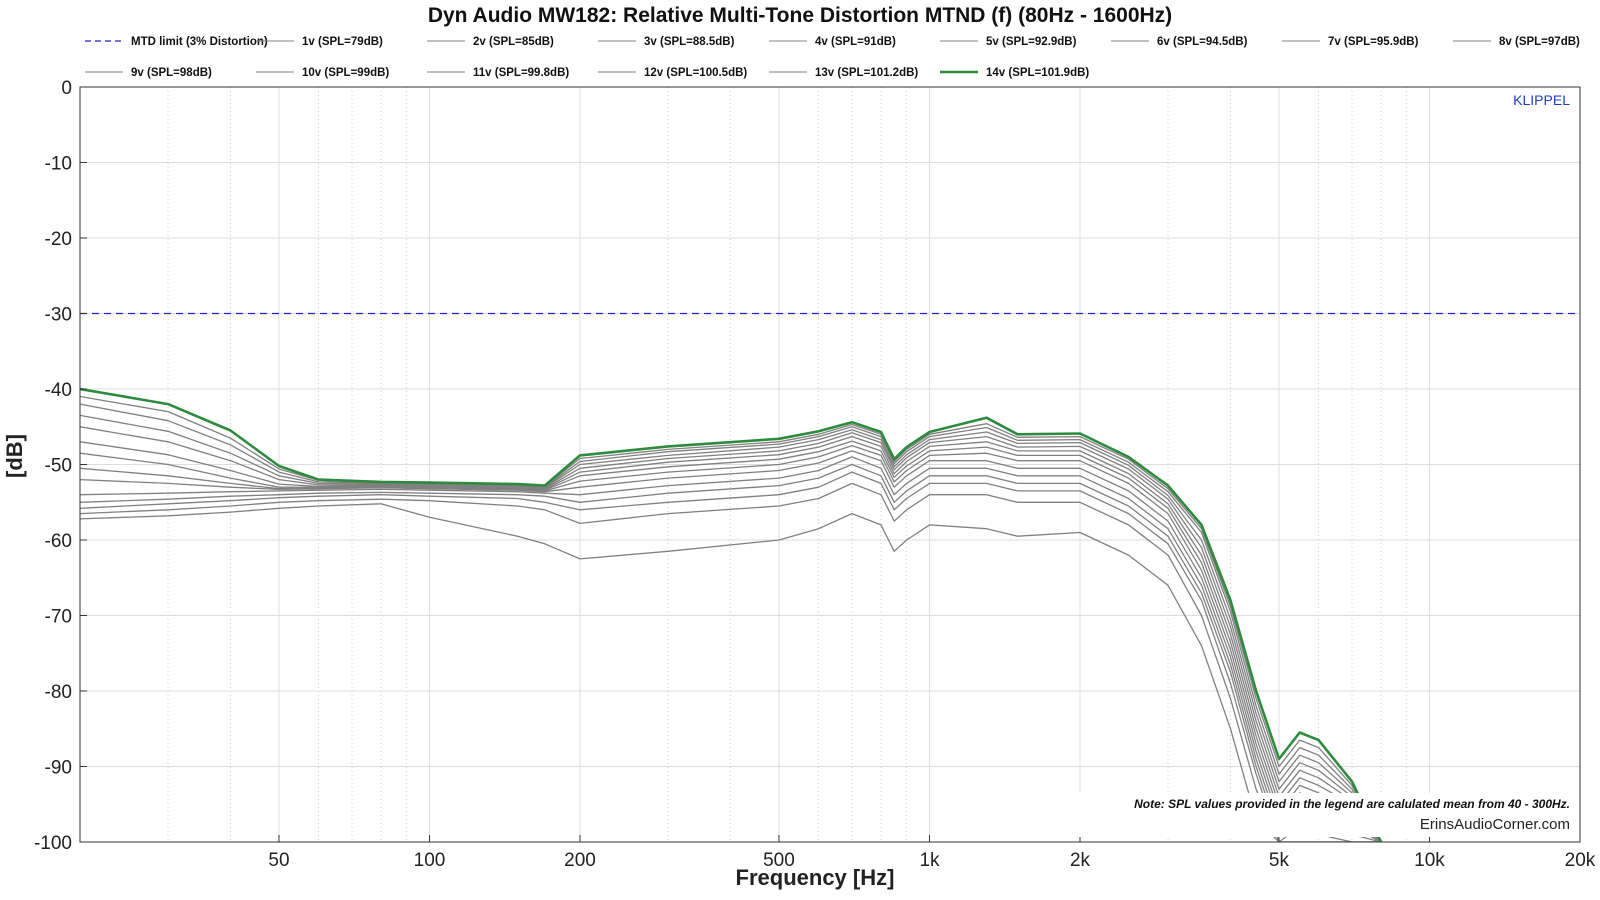 The height and width of the screenshot is (900, 1600). What do you see at coordinates (58, 692) in the screenshot?
I see `y-tick-label: -80` at bounding box center [58, 692].